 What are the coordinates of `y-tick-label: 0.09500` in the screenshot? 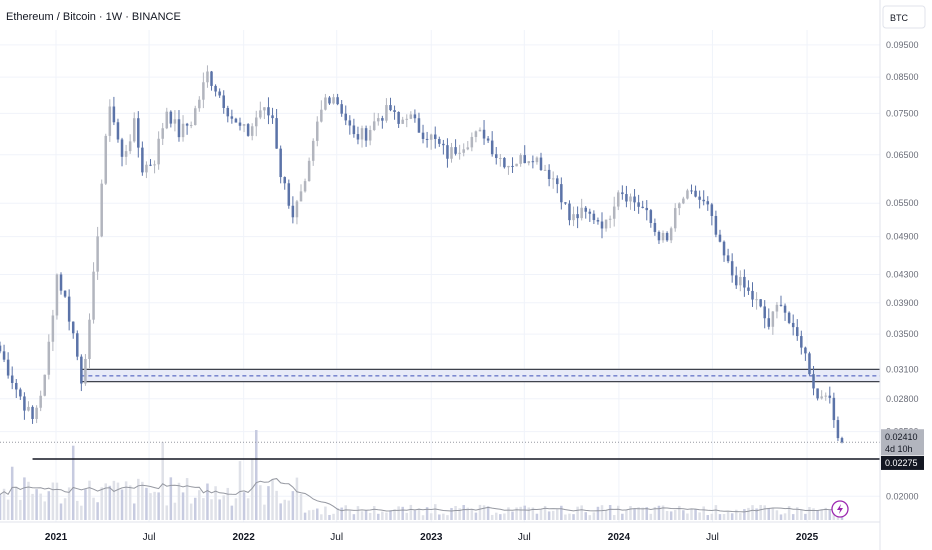 It's located at (902, 45).